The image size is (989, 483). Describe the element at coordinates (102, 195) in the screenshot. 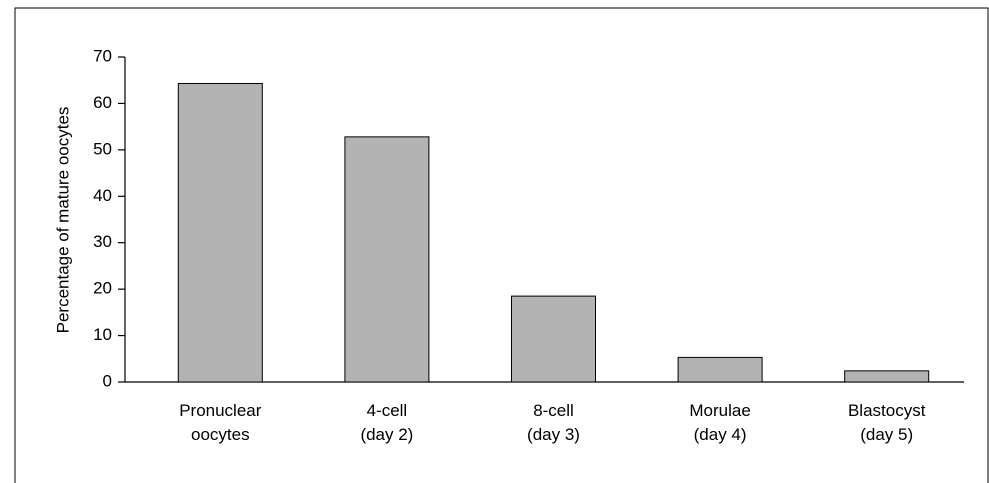

I see `y-tick-label: 40` at that location.